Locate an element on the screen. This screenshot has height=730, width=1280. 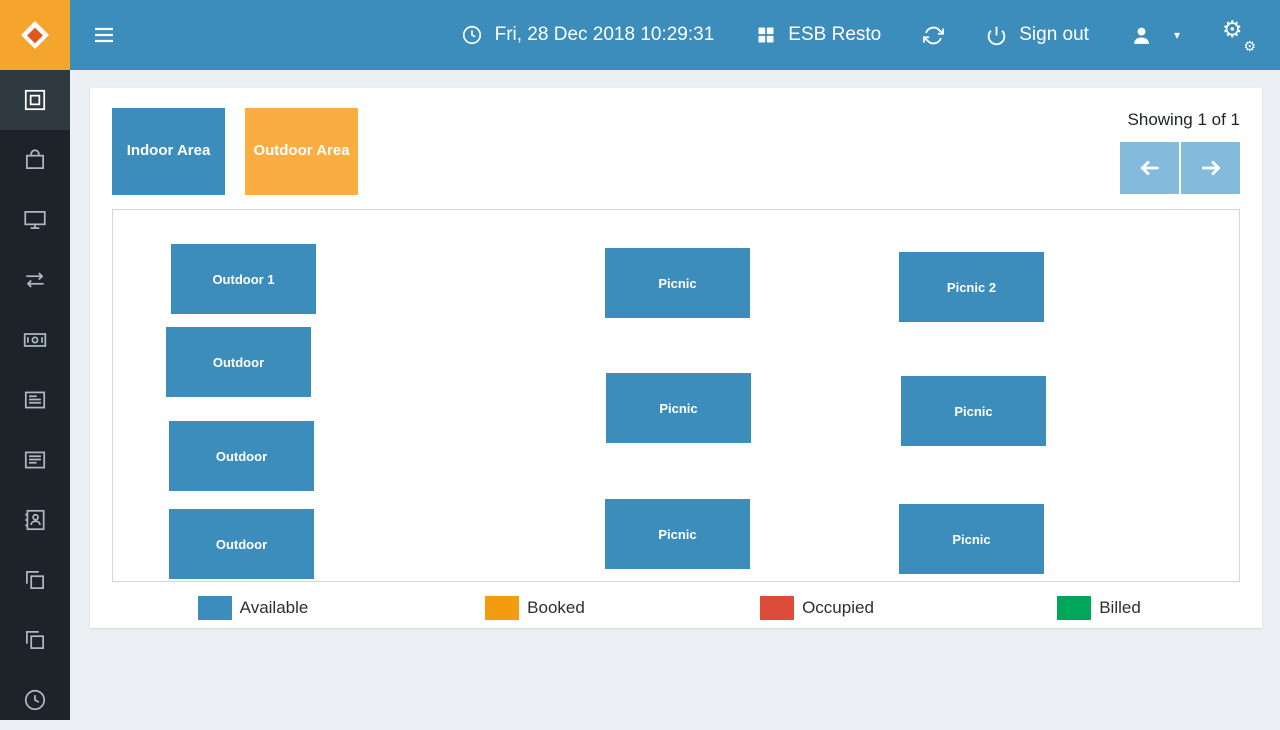
sidebar-toggle-button is located at coordinates (104, 35).